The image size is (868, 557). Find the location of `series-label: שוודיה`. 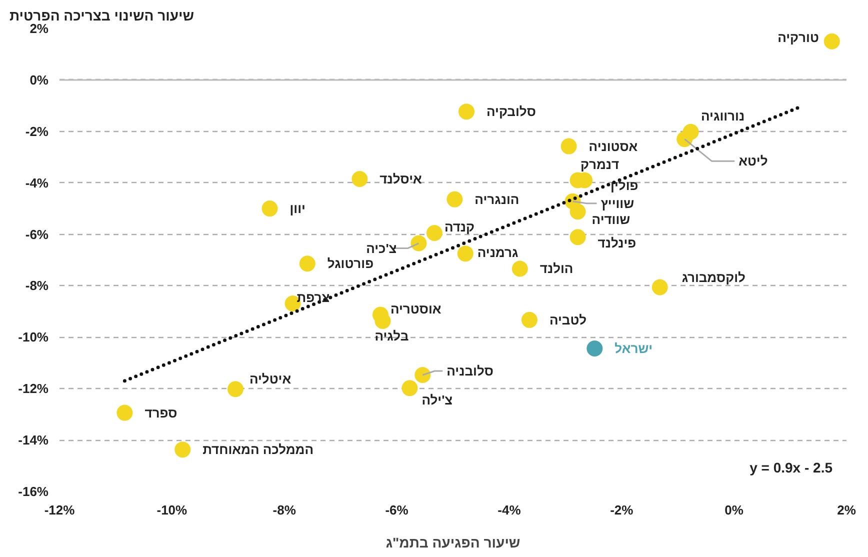

series-label: שוודיה is located at coordinates (611, 220).